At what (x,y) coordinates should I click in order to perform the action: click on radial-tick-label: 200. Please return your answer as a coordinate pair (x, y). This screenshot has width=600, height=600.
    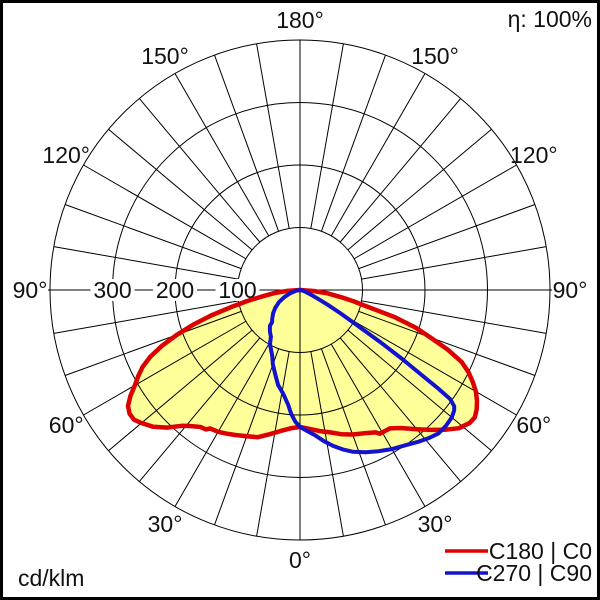
    Looking at the image, I should click on (175, 290).